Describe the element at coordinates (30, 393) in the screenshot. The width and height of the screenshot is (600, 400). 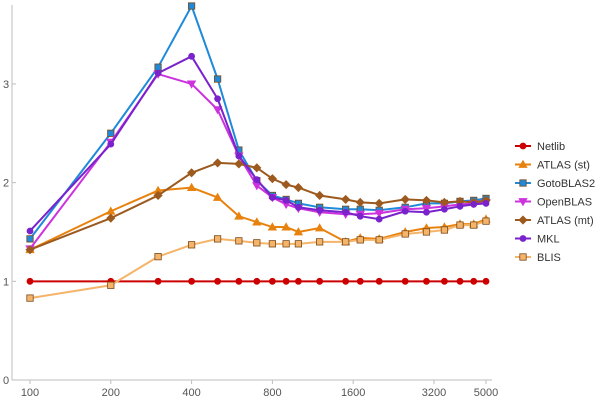
I see `x-tick-label: 100` at that location.